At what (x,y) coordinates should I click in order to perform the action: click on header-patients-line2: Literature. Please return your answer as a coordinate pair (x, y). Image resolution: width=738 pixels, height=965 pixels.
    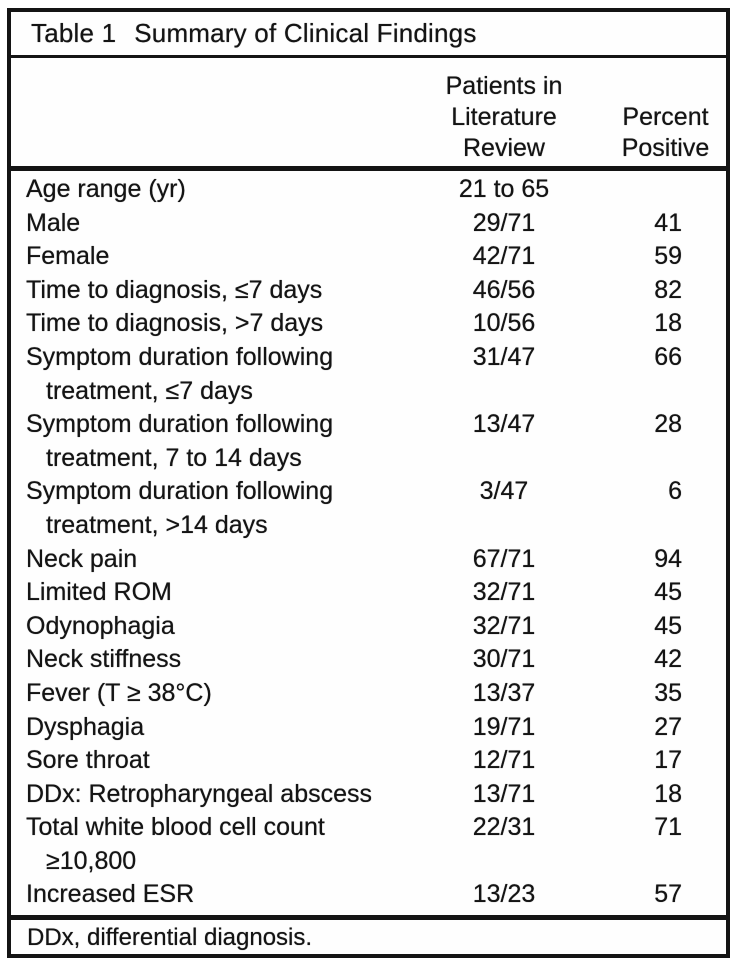
    Looking at the image, I should click on (504, 117).